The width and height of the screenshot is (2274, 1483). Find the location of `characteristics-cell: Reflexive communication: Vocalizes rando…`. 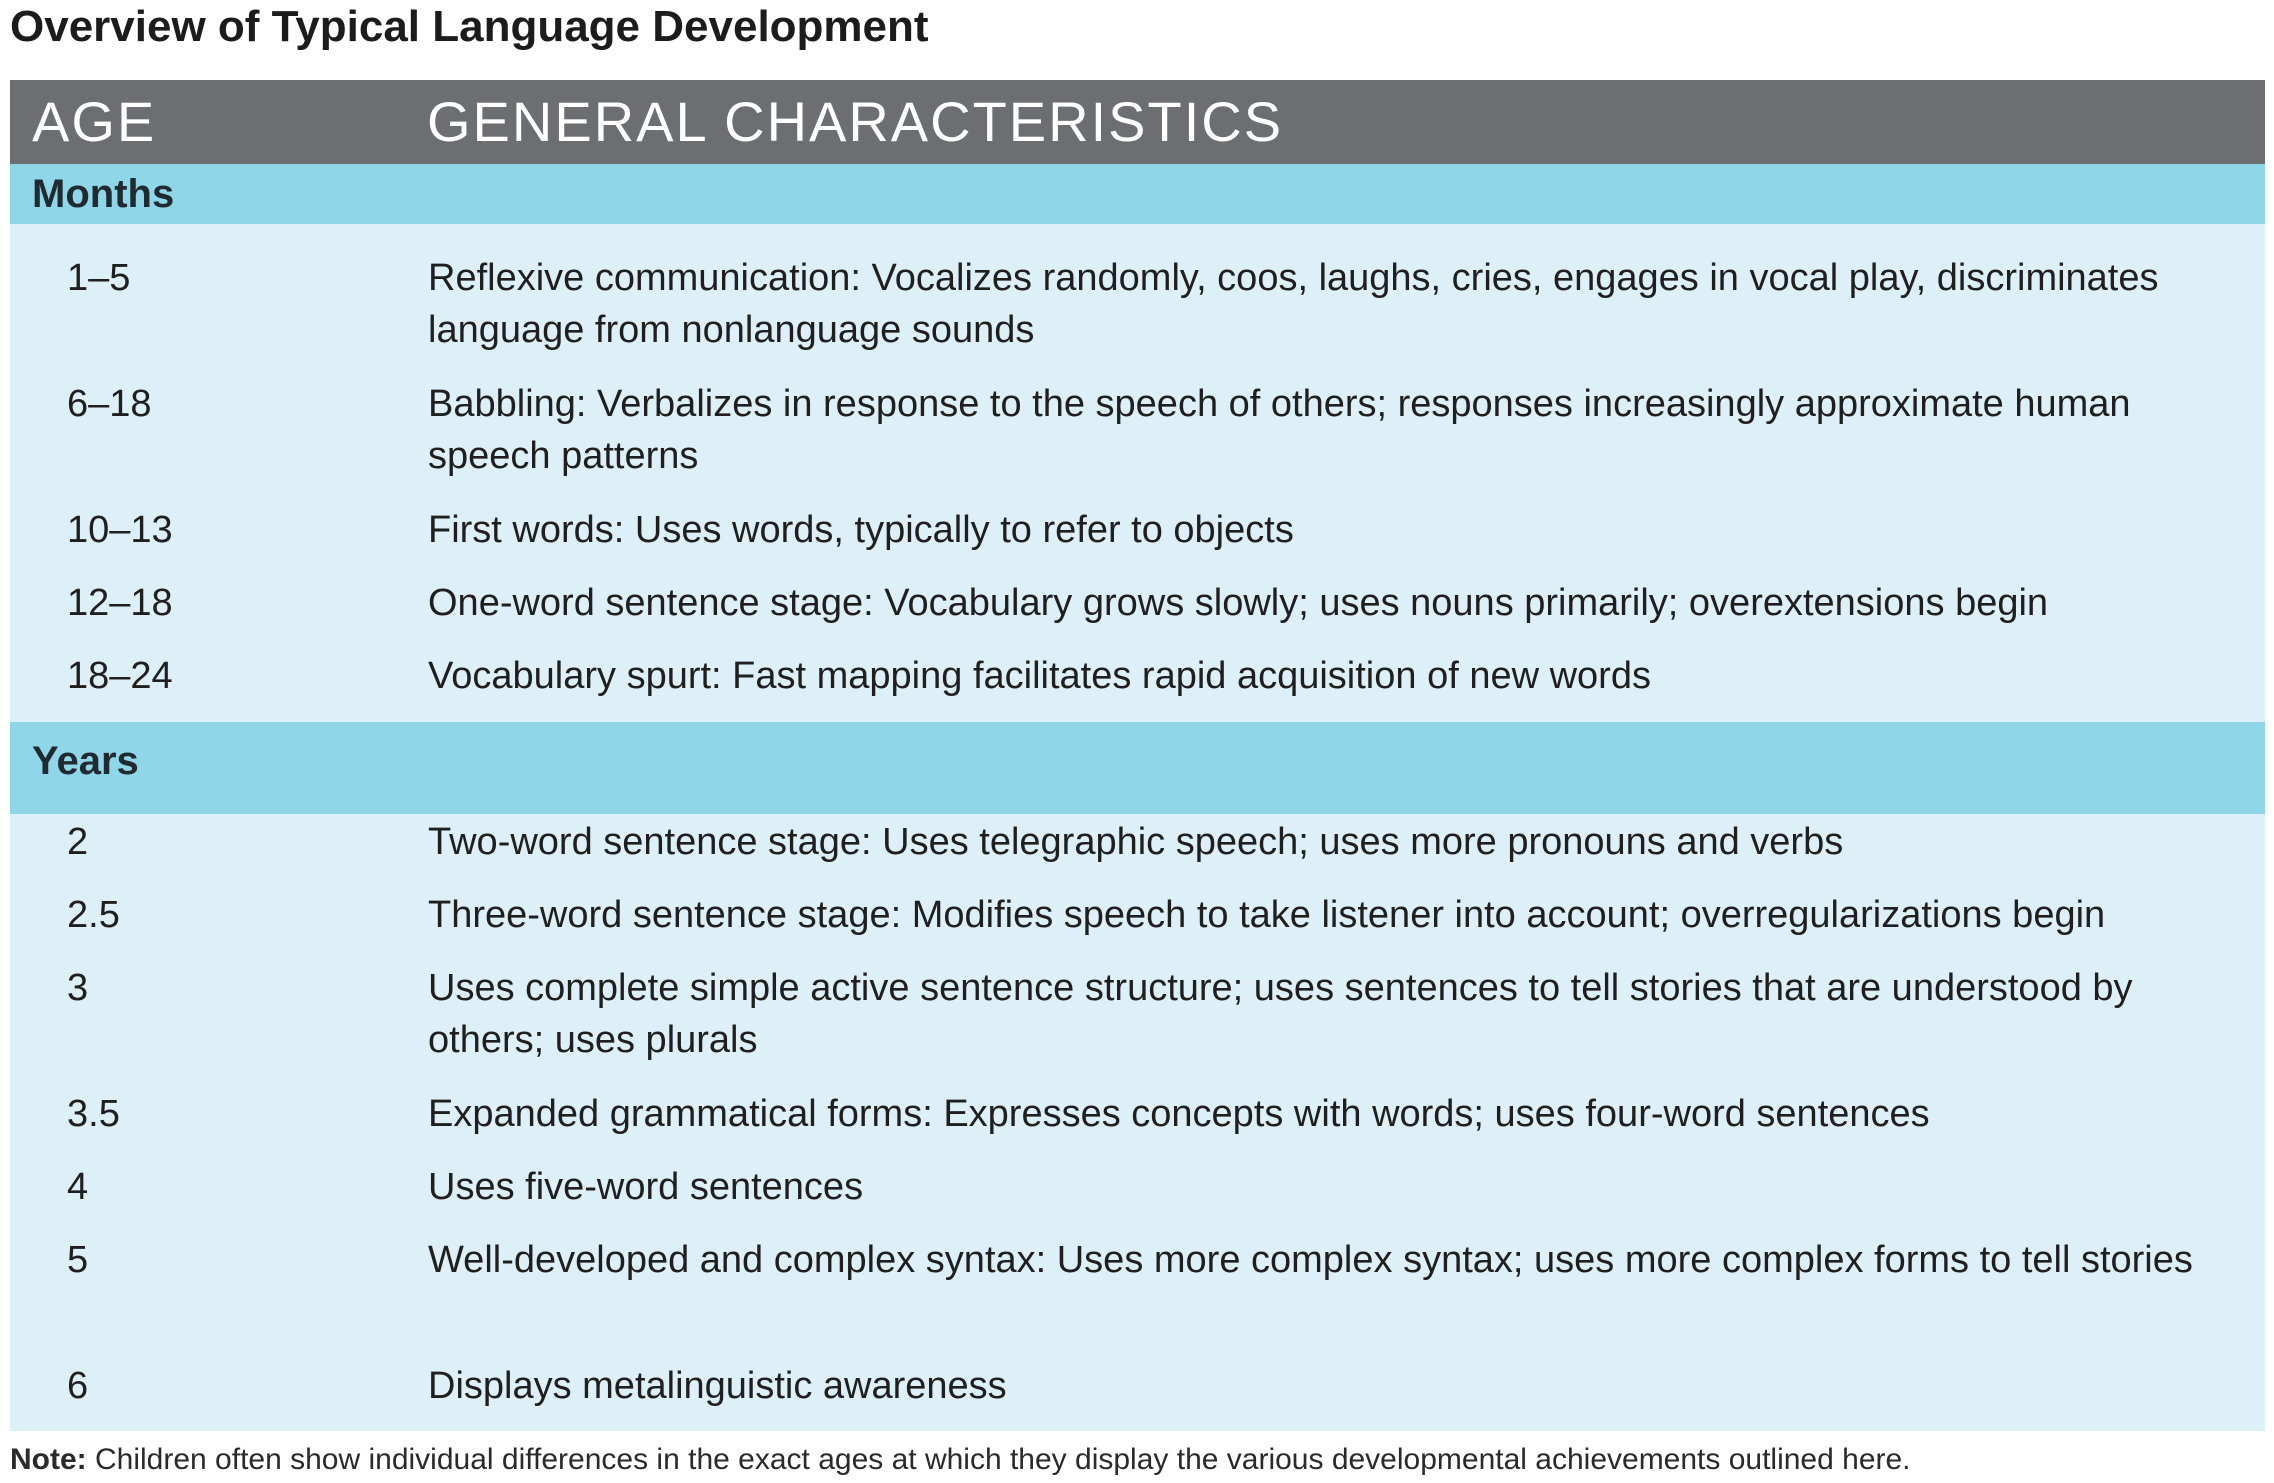

characteristics-cell: Reflexive communication: Vocalizes rando… is located at coordinates (1293, 304).